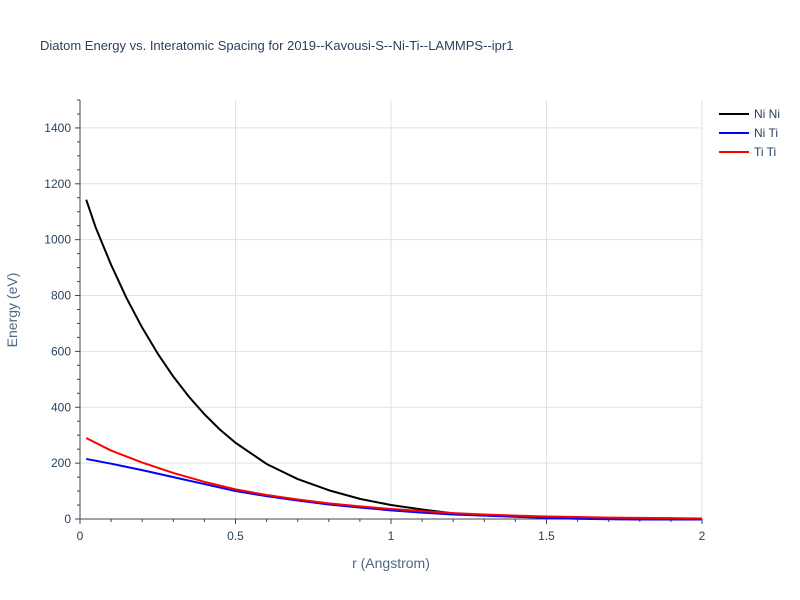 This screenshot has height=600, width=800. I want to click on x-tick-label: 1, so click(391, 536).